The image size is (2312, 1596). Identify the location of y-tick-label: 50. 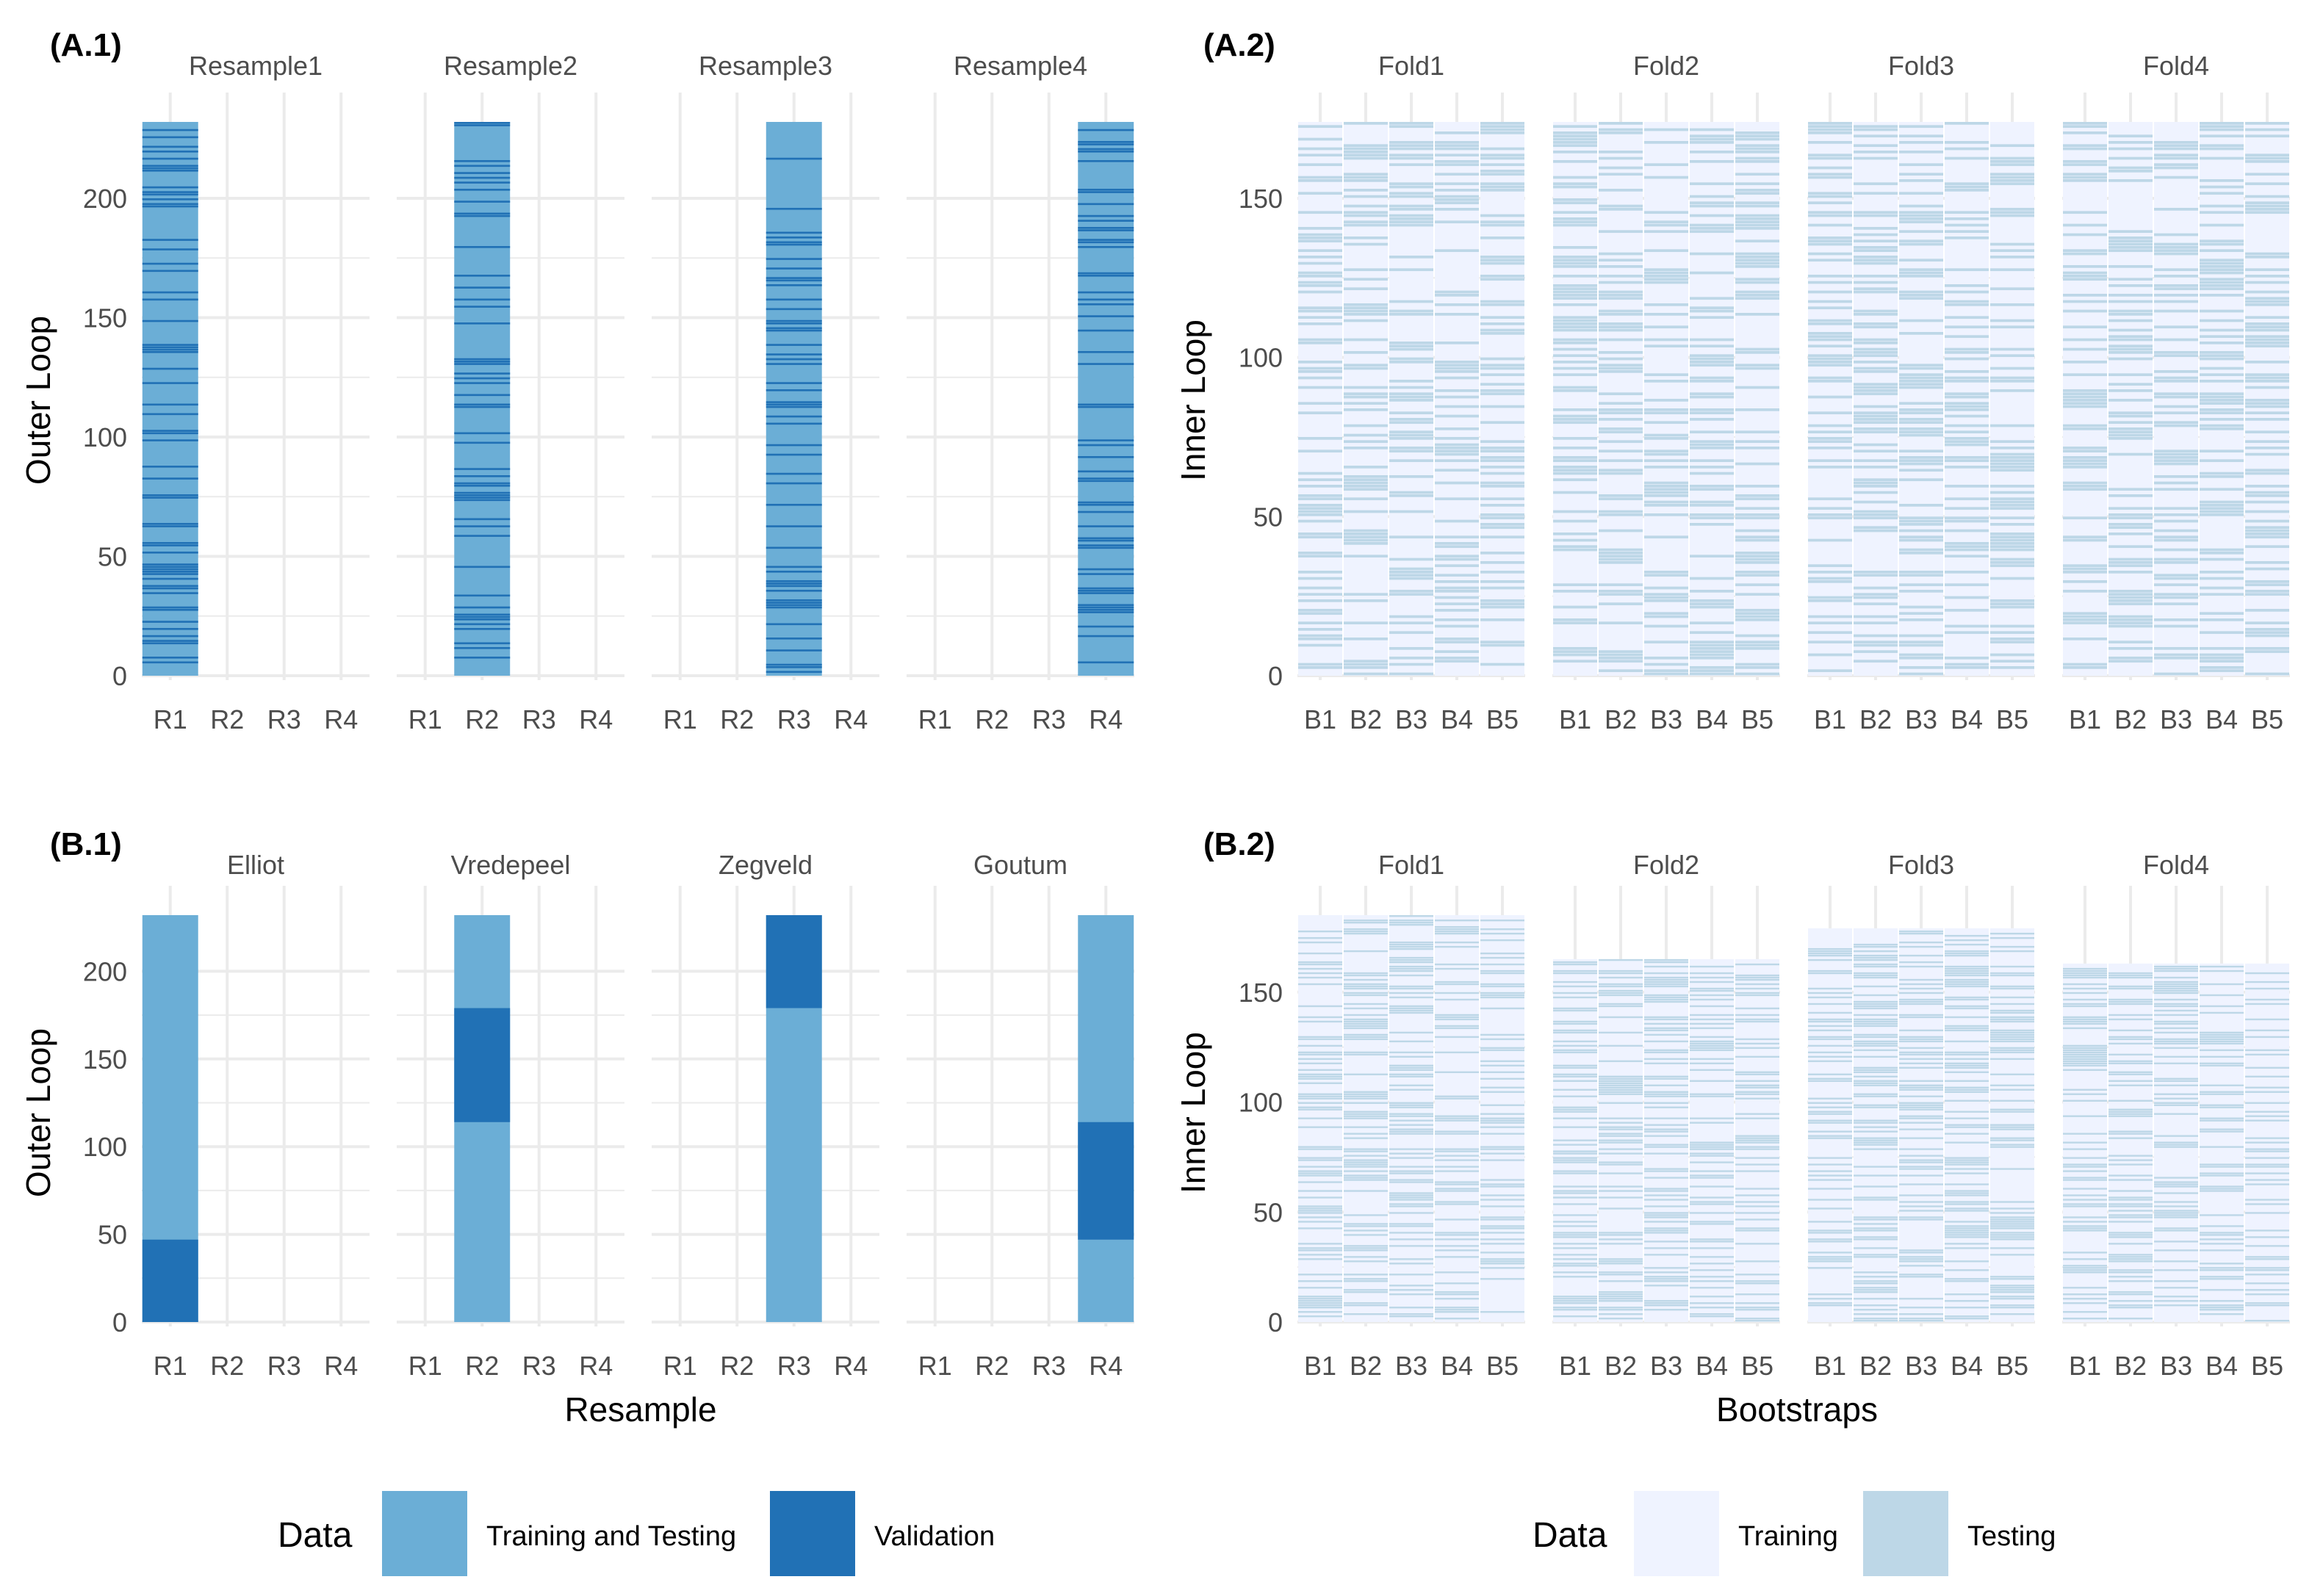
(113, 1235).